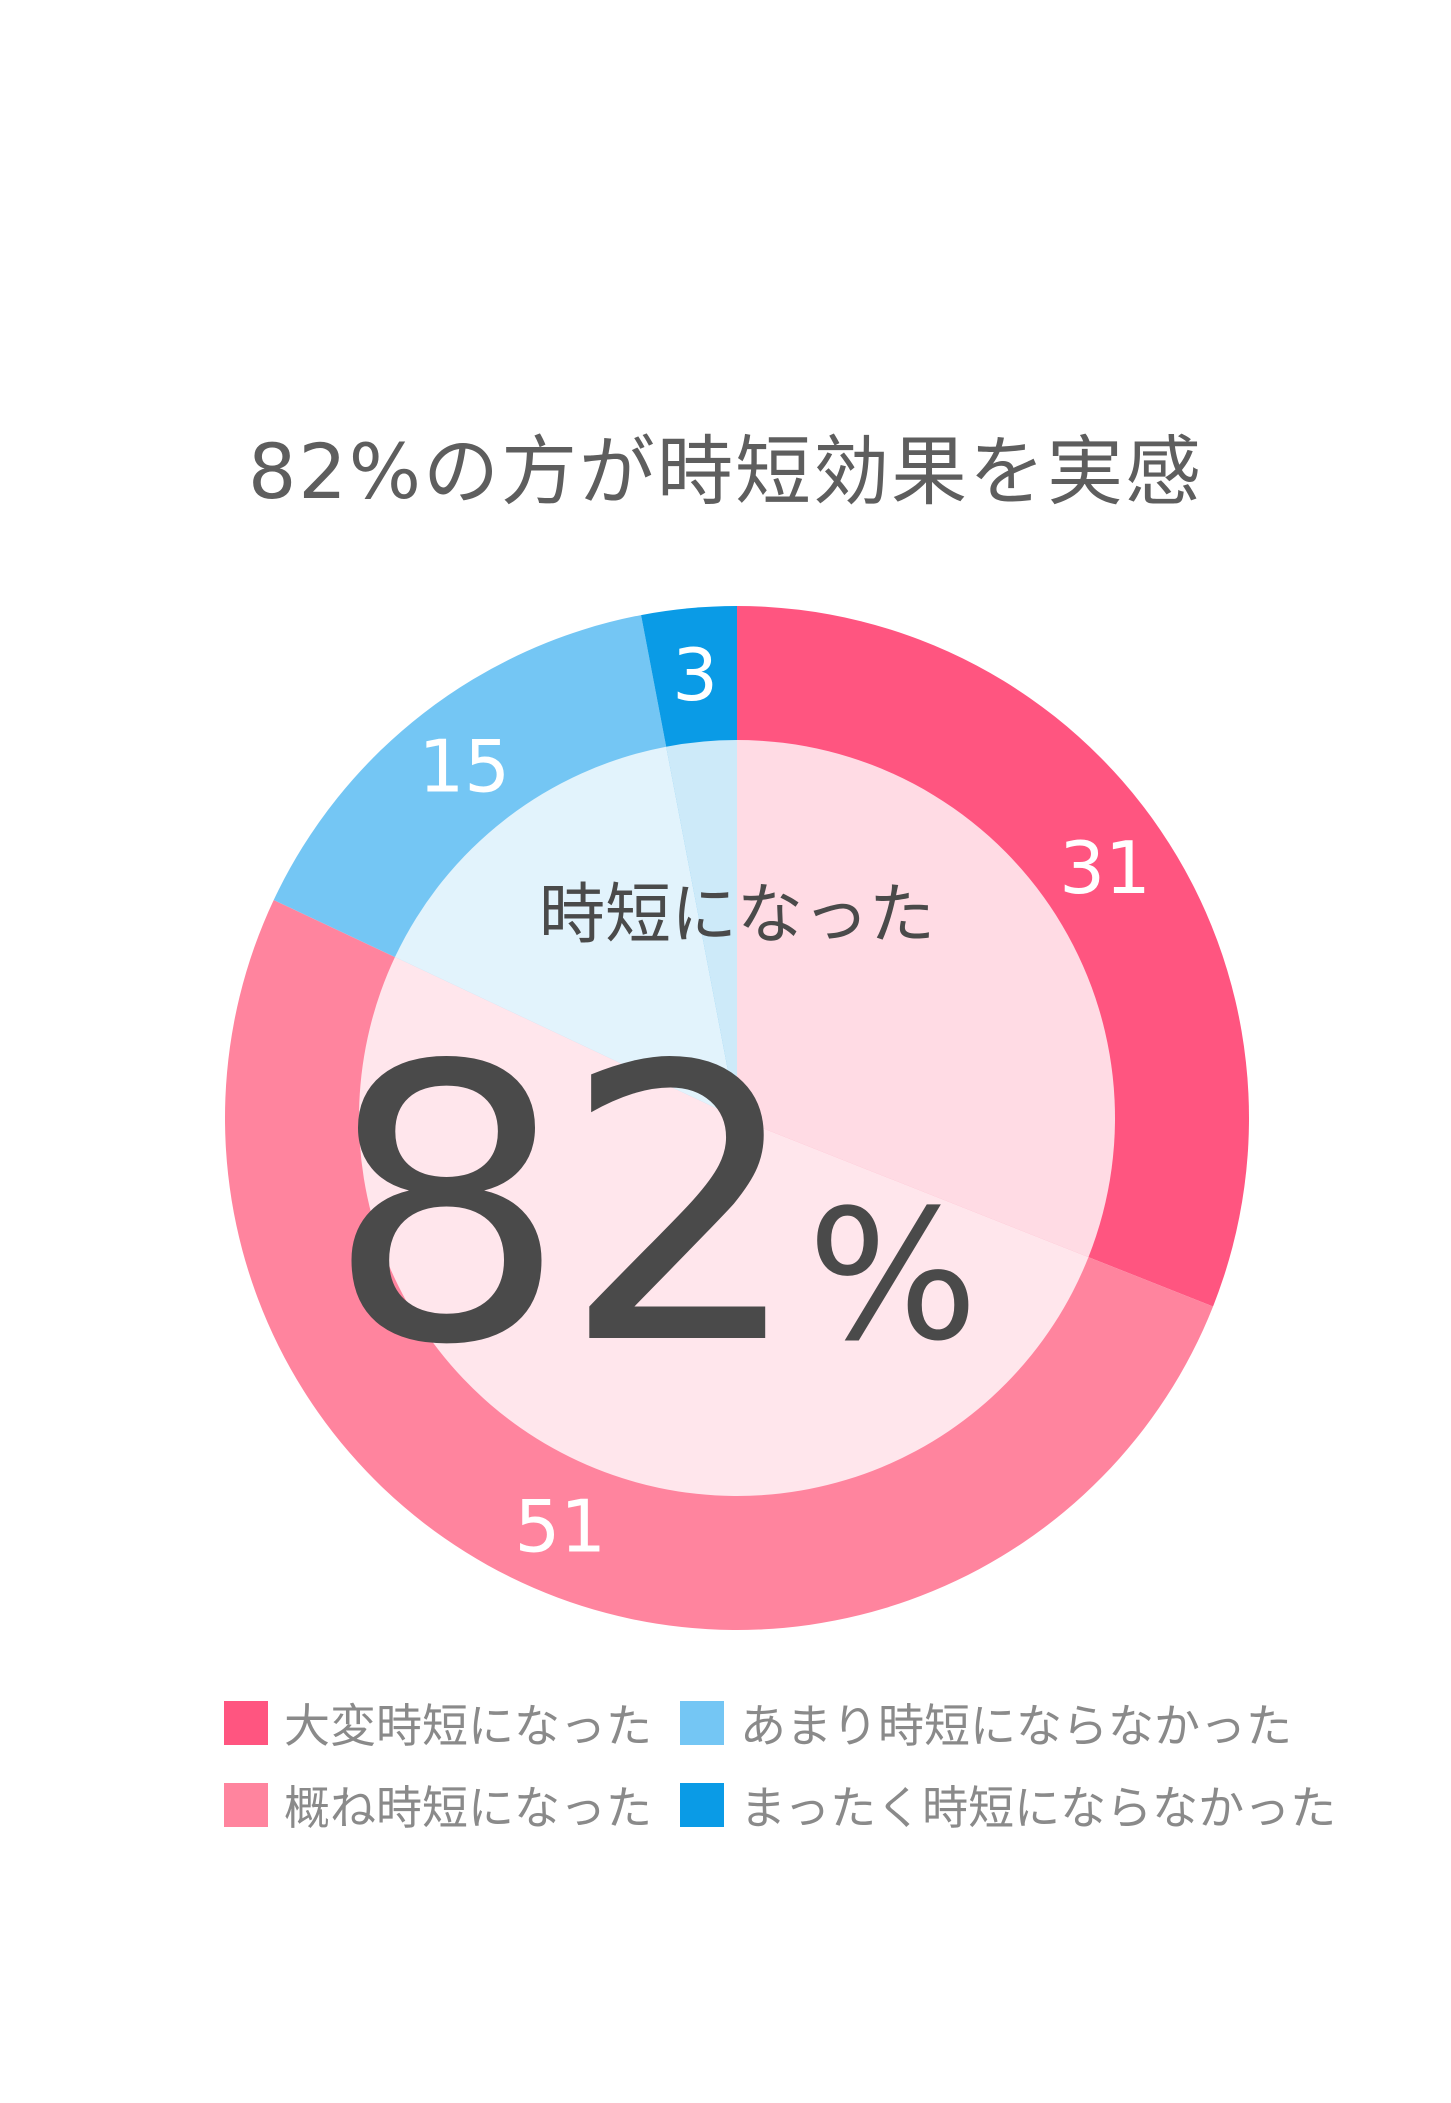  I want to click on center-value-group: 82%, so click(652, 1206).